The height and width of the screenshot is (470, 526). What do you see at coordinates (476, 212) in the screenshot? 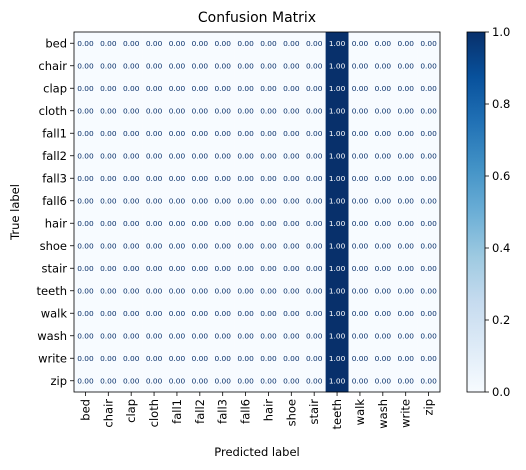
I see `colorbar` at bounding box center [476, 212].